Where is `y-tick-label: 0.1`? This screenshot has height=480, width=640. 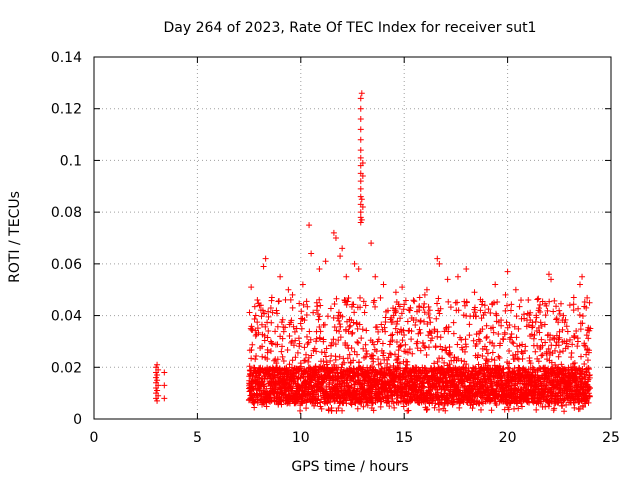 y-tick-label: 0.1 is located at coordinates (71, 161).